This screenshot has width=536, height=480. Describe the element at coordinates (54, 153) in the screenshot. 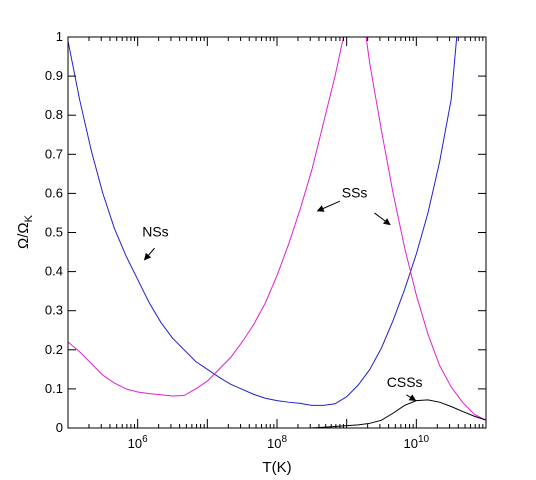

I see `y-tick-label-7: 0.7` at that location.